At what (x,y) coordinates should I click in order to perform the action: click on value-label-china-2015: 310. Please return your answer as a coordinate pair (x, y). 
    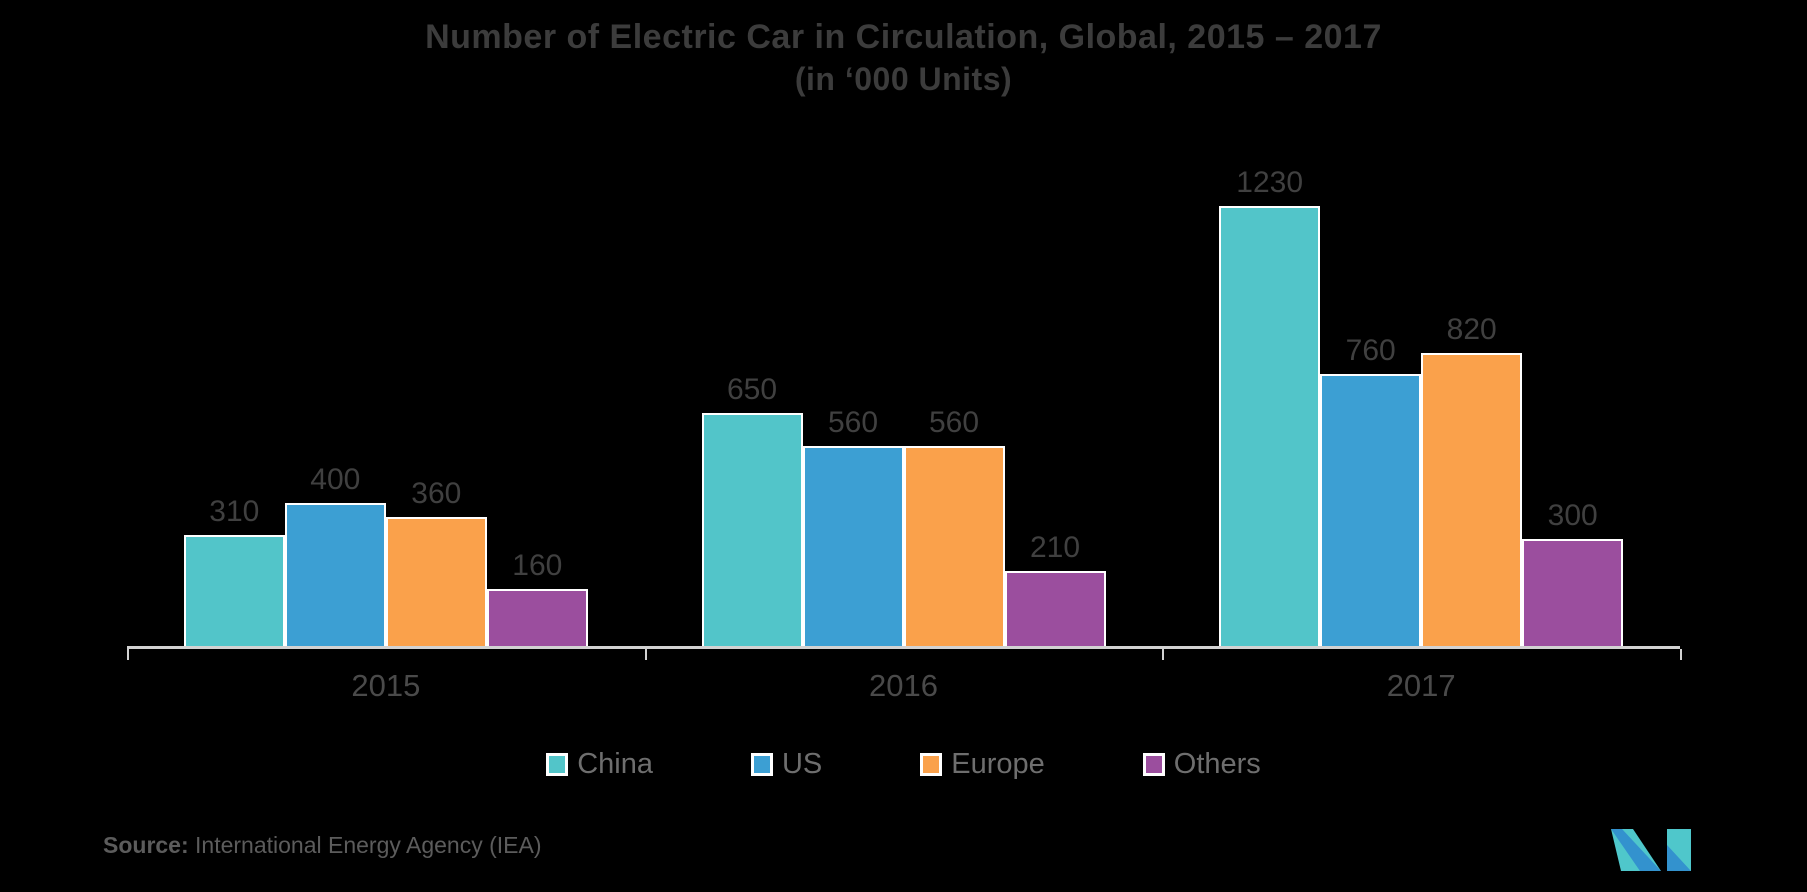
    Looking at the image, I should click on (234, 511).